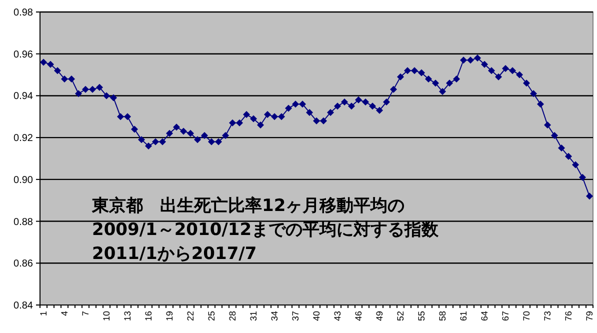  What do you see at coordinates (505, 316) in the screenshot?
I see `x-tick-label: 67` at bounding box center [505, 316].